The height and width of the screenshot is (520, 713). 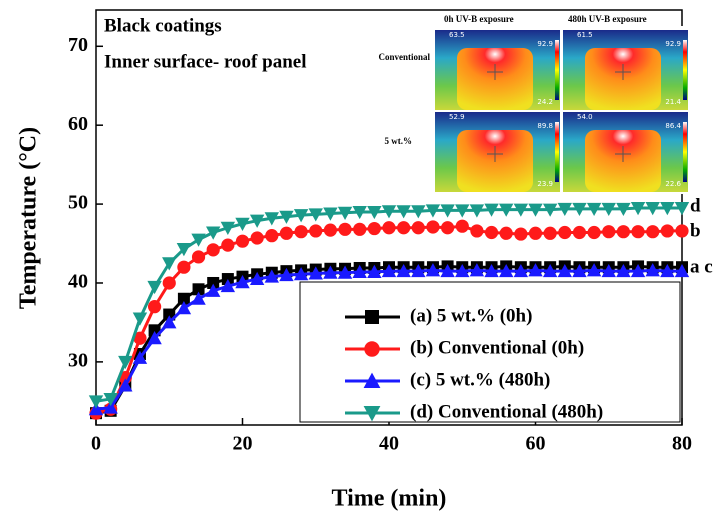 I want to click on inset-row-label: Conventional, so click(x=404, y=57).